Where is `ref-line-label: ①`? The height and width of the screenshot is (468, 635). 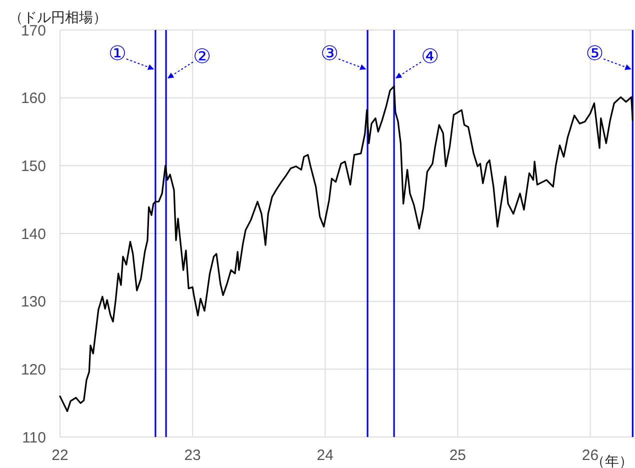 ref-line-label: ① is located at coordinates (117, 54).